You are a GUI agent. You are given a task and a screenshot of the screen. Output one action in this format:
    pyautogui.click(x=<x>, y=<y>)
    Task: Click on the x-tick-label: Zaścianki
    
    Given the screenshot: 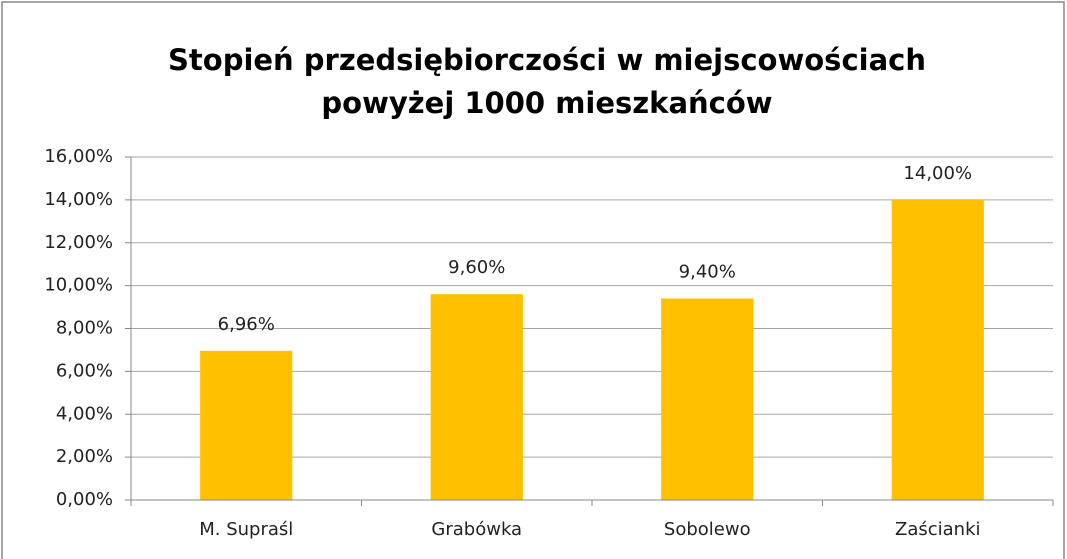 What is the action you would take?
    pyautogui.click(x=938, y=529)
    